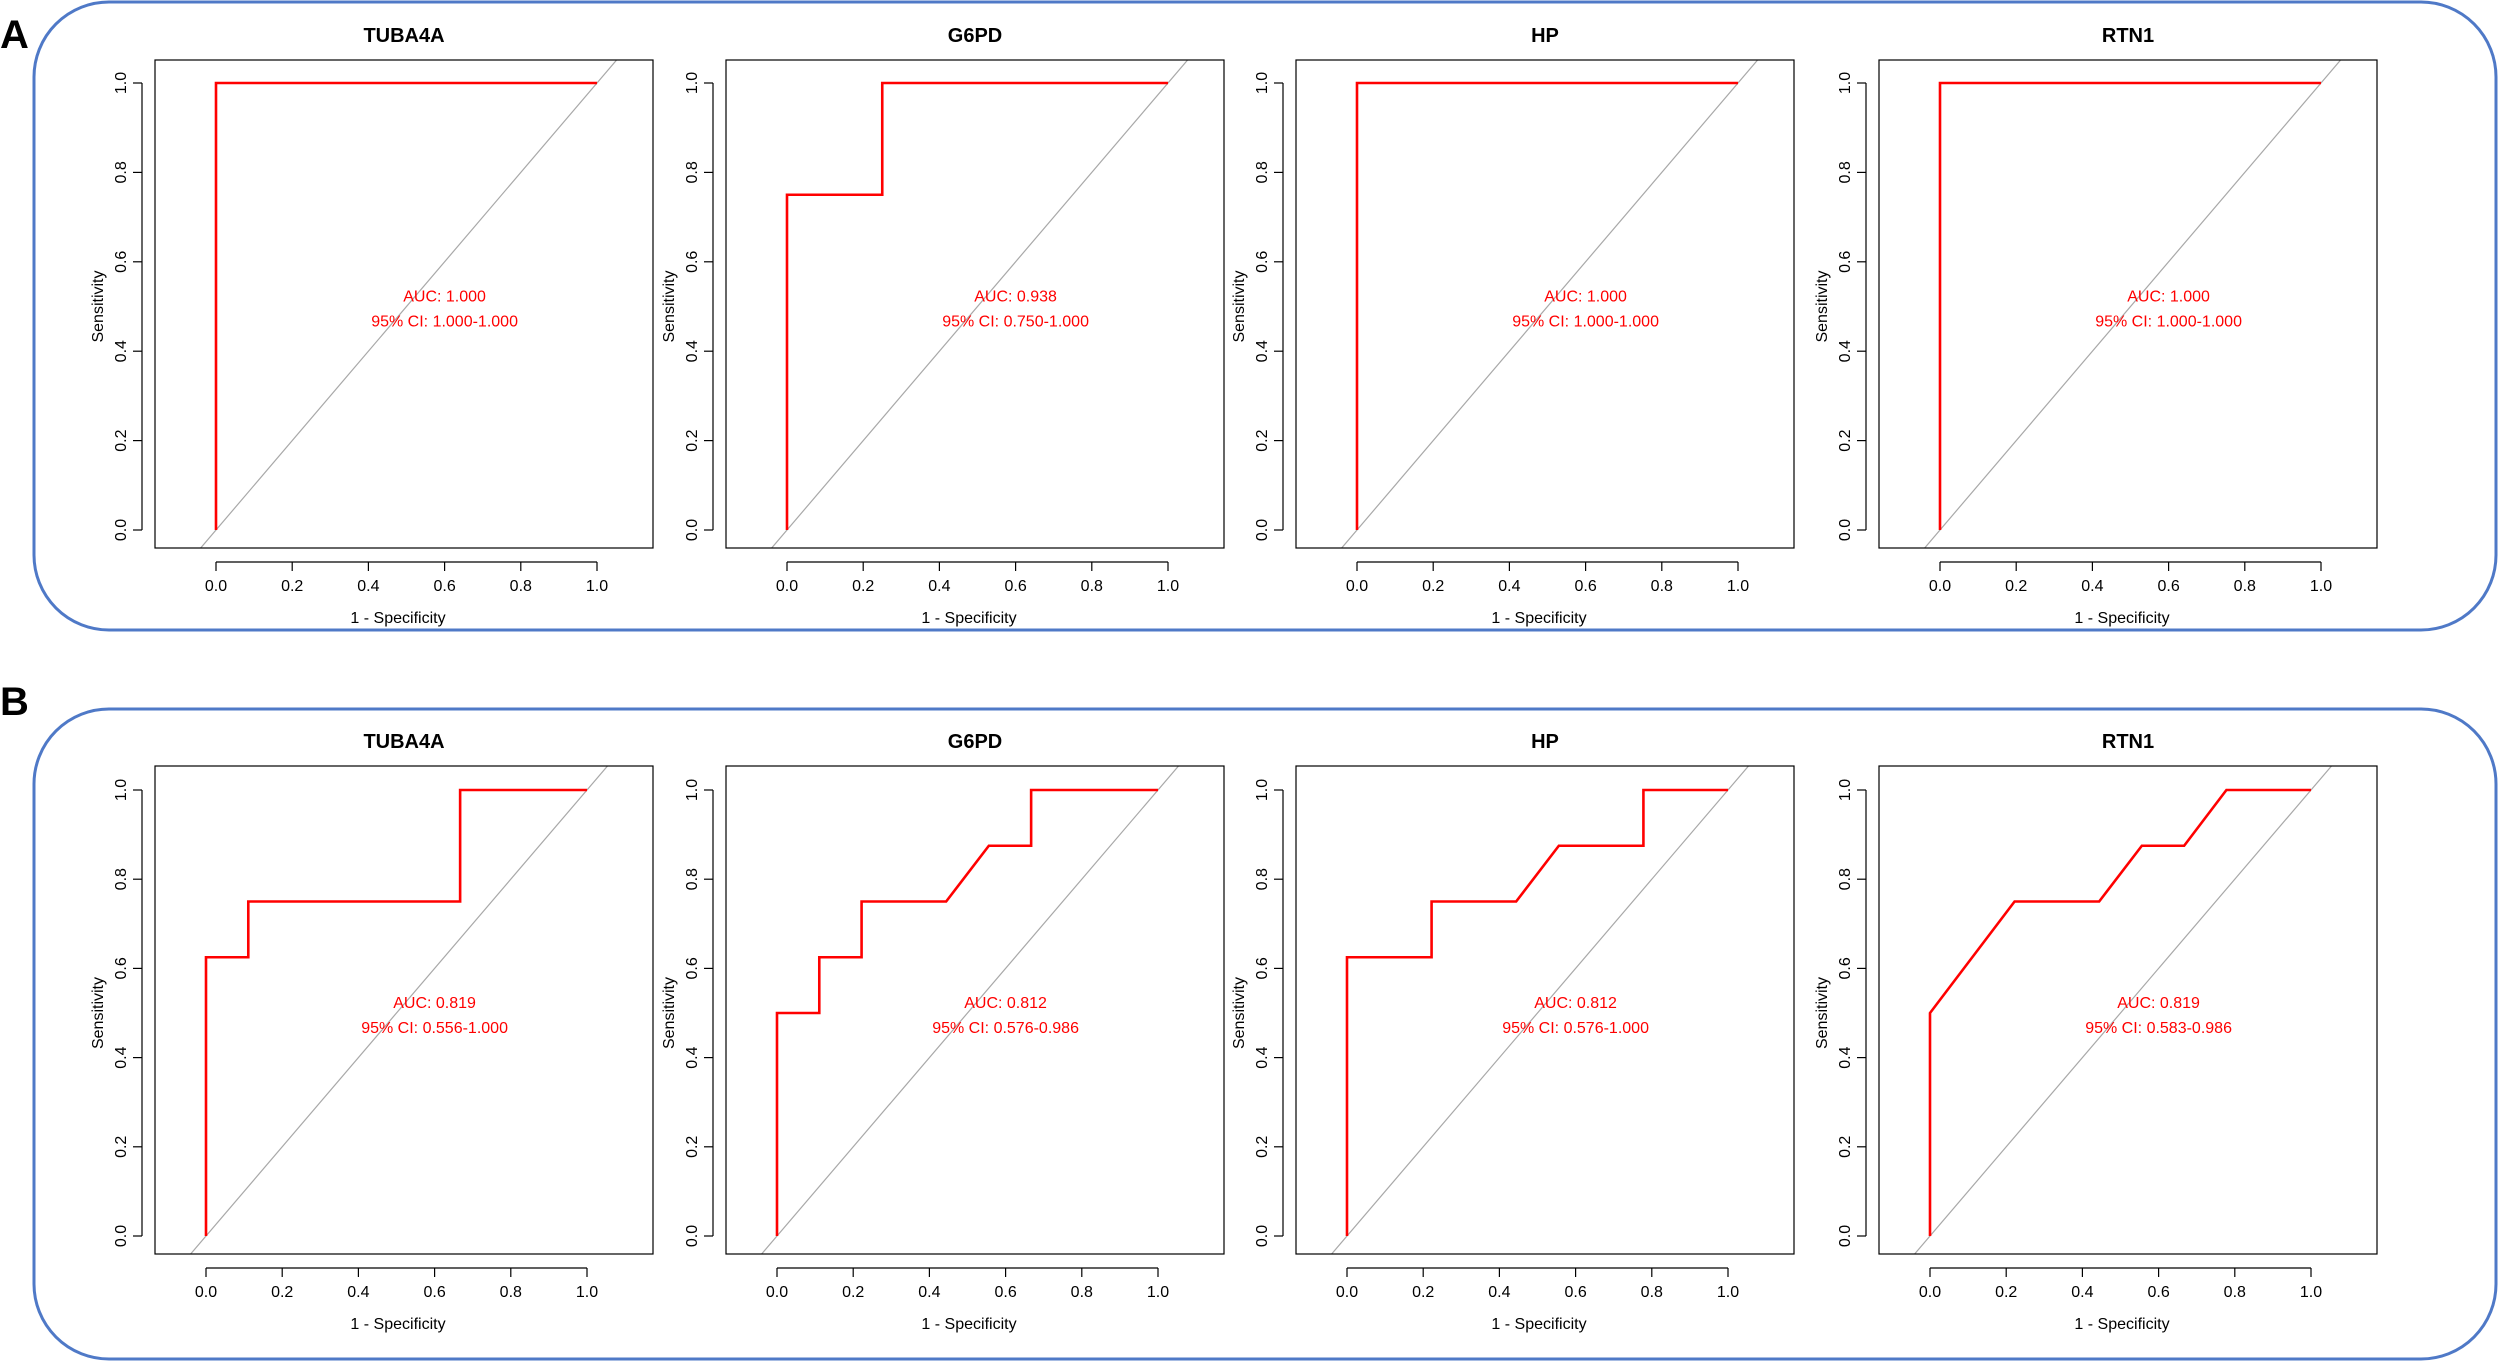 The height and width of the screenshot is (1361, 2500). I want to click on ci-label: 95% CI: 0.576-0.986, so click(1005, 1028).